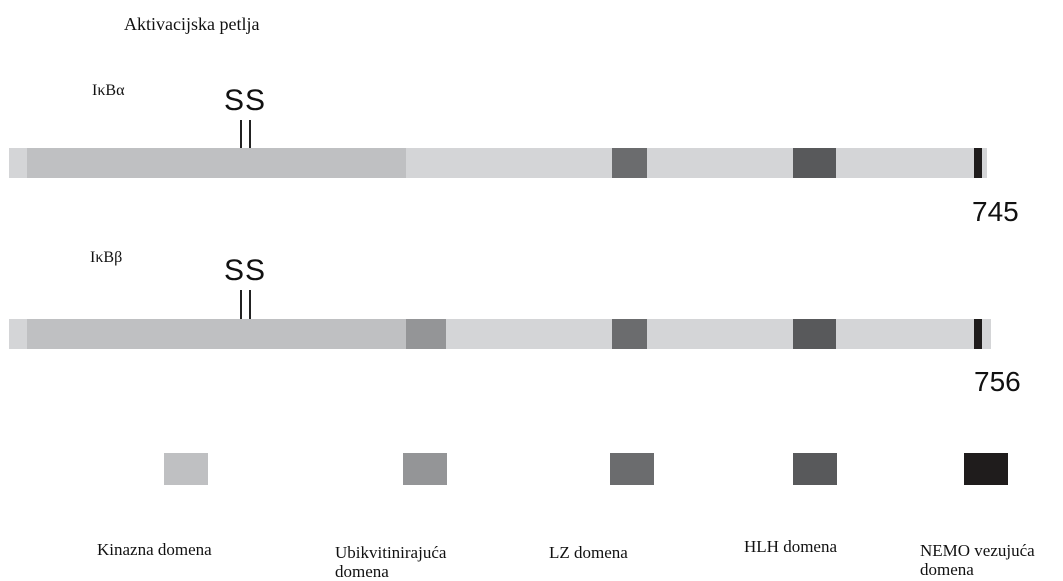 The image size is (1063, 581). Describe the element at coordinates (425, 469) in the screenshot. I see `legend-swatch-ubiquitin` at that location.